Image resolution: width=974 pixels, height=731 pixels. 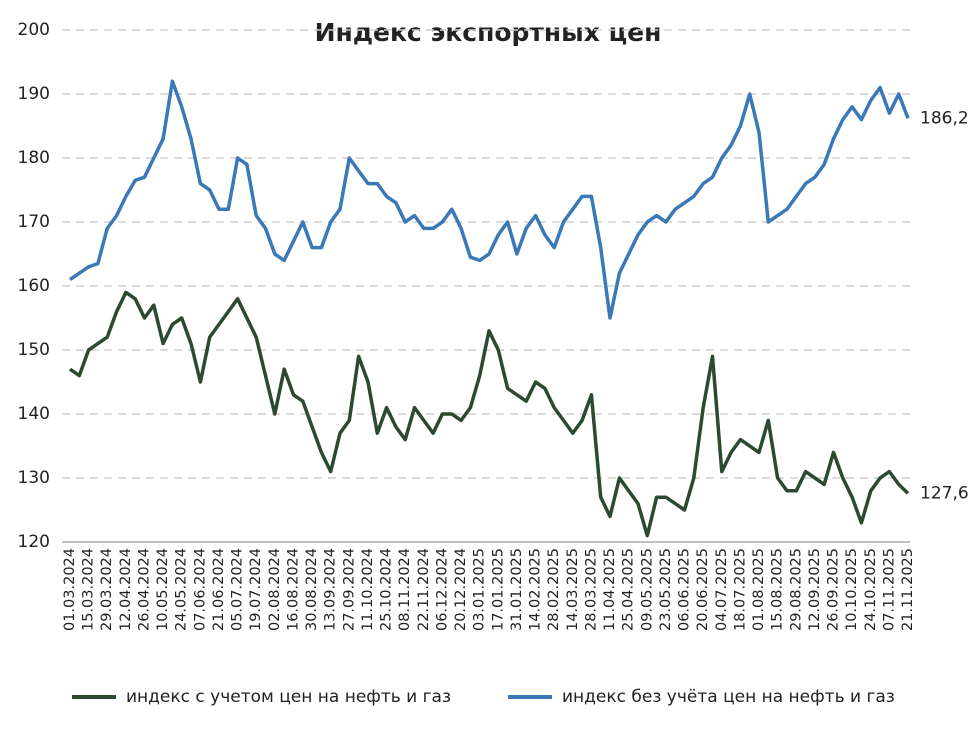 What do you see at coordinates (219, 589) in the screenshot?
I see `x-tick-label: 21.06.2024` at bounding box center [219, 589].